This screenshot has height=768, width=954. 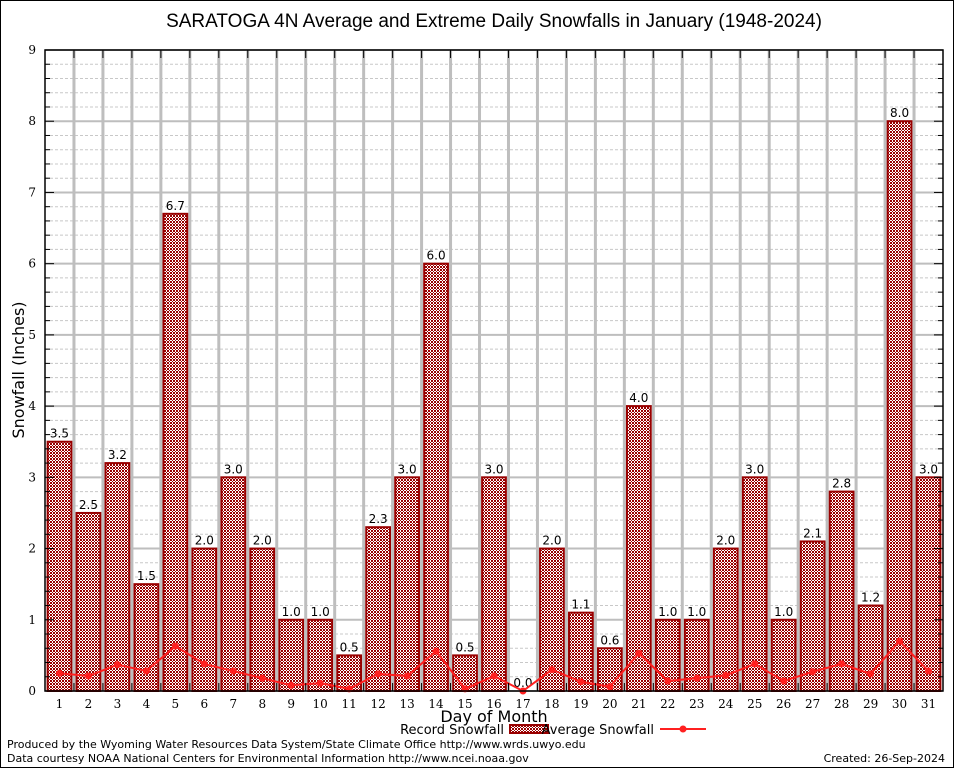 What do you see at coordinates (522, 704) in the screenshot?
I see `x-tick-label: 17` at bounding box center [522, 704].